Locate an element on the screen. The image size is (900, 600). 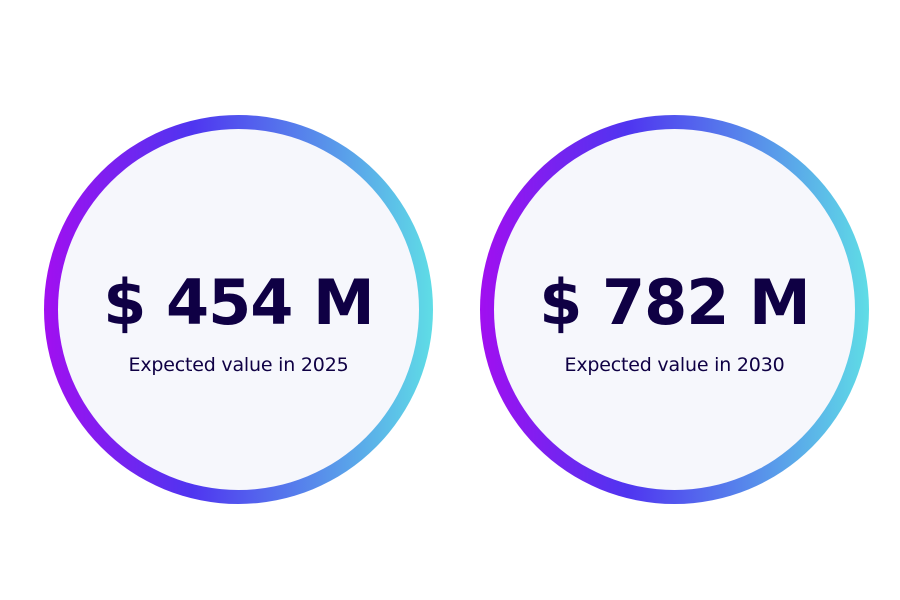
stat-label: Expected value in 2025 is located at coordinates (238, 365).